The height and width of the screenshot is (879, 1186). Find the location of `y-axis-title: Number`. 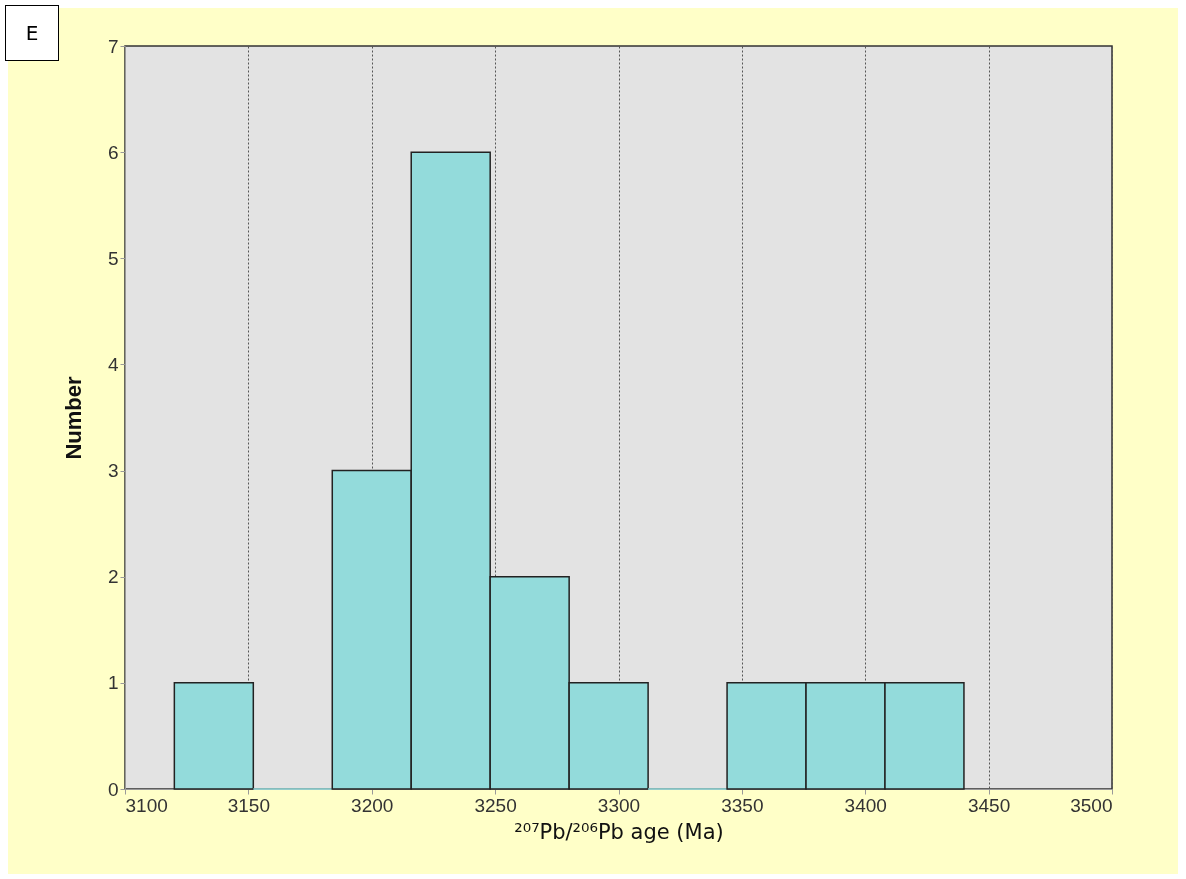

y-axis-title: Number is located at coordinates (73, 418).